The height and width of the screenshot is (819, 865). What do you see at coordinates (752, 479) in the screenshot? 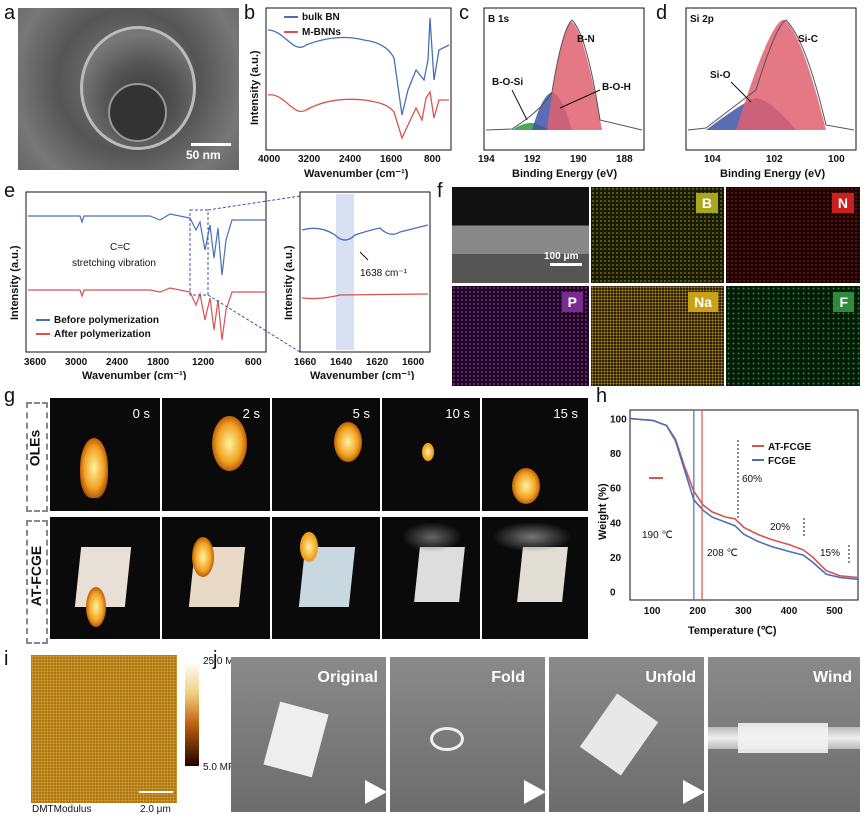
I see `annot-60: 60%` at bounding box center [752, 479].